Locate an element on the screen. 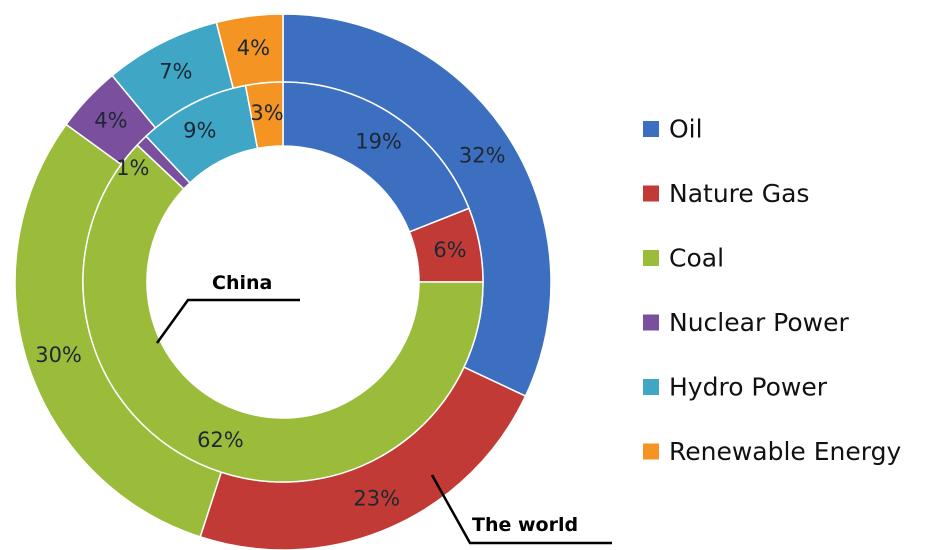  legend-label-renewable-energy: Renewable Energy is located at coordinates (785, 451).